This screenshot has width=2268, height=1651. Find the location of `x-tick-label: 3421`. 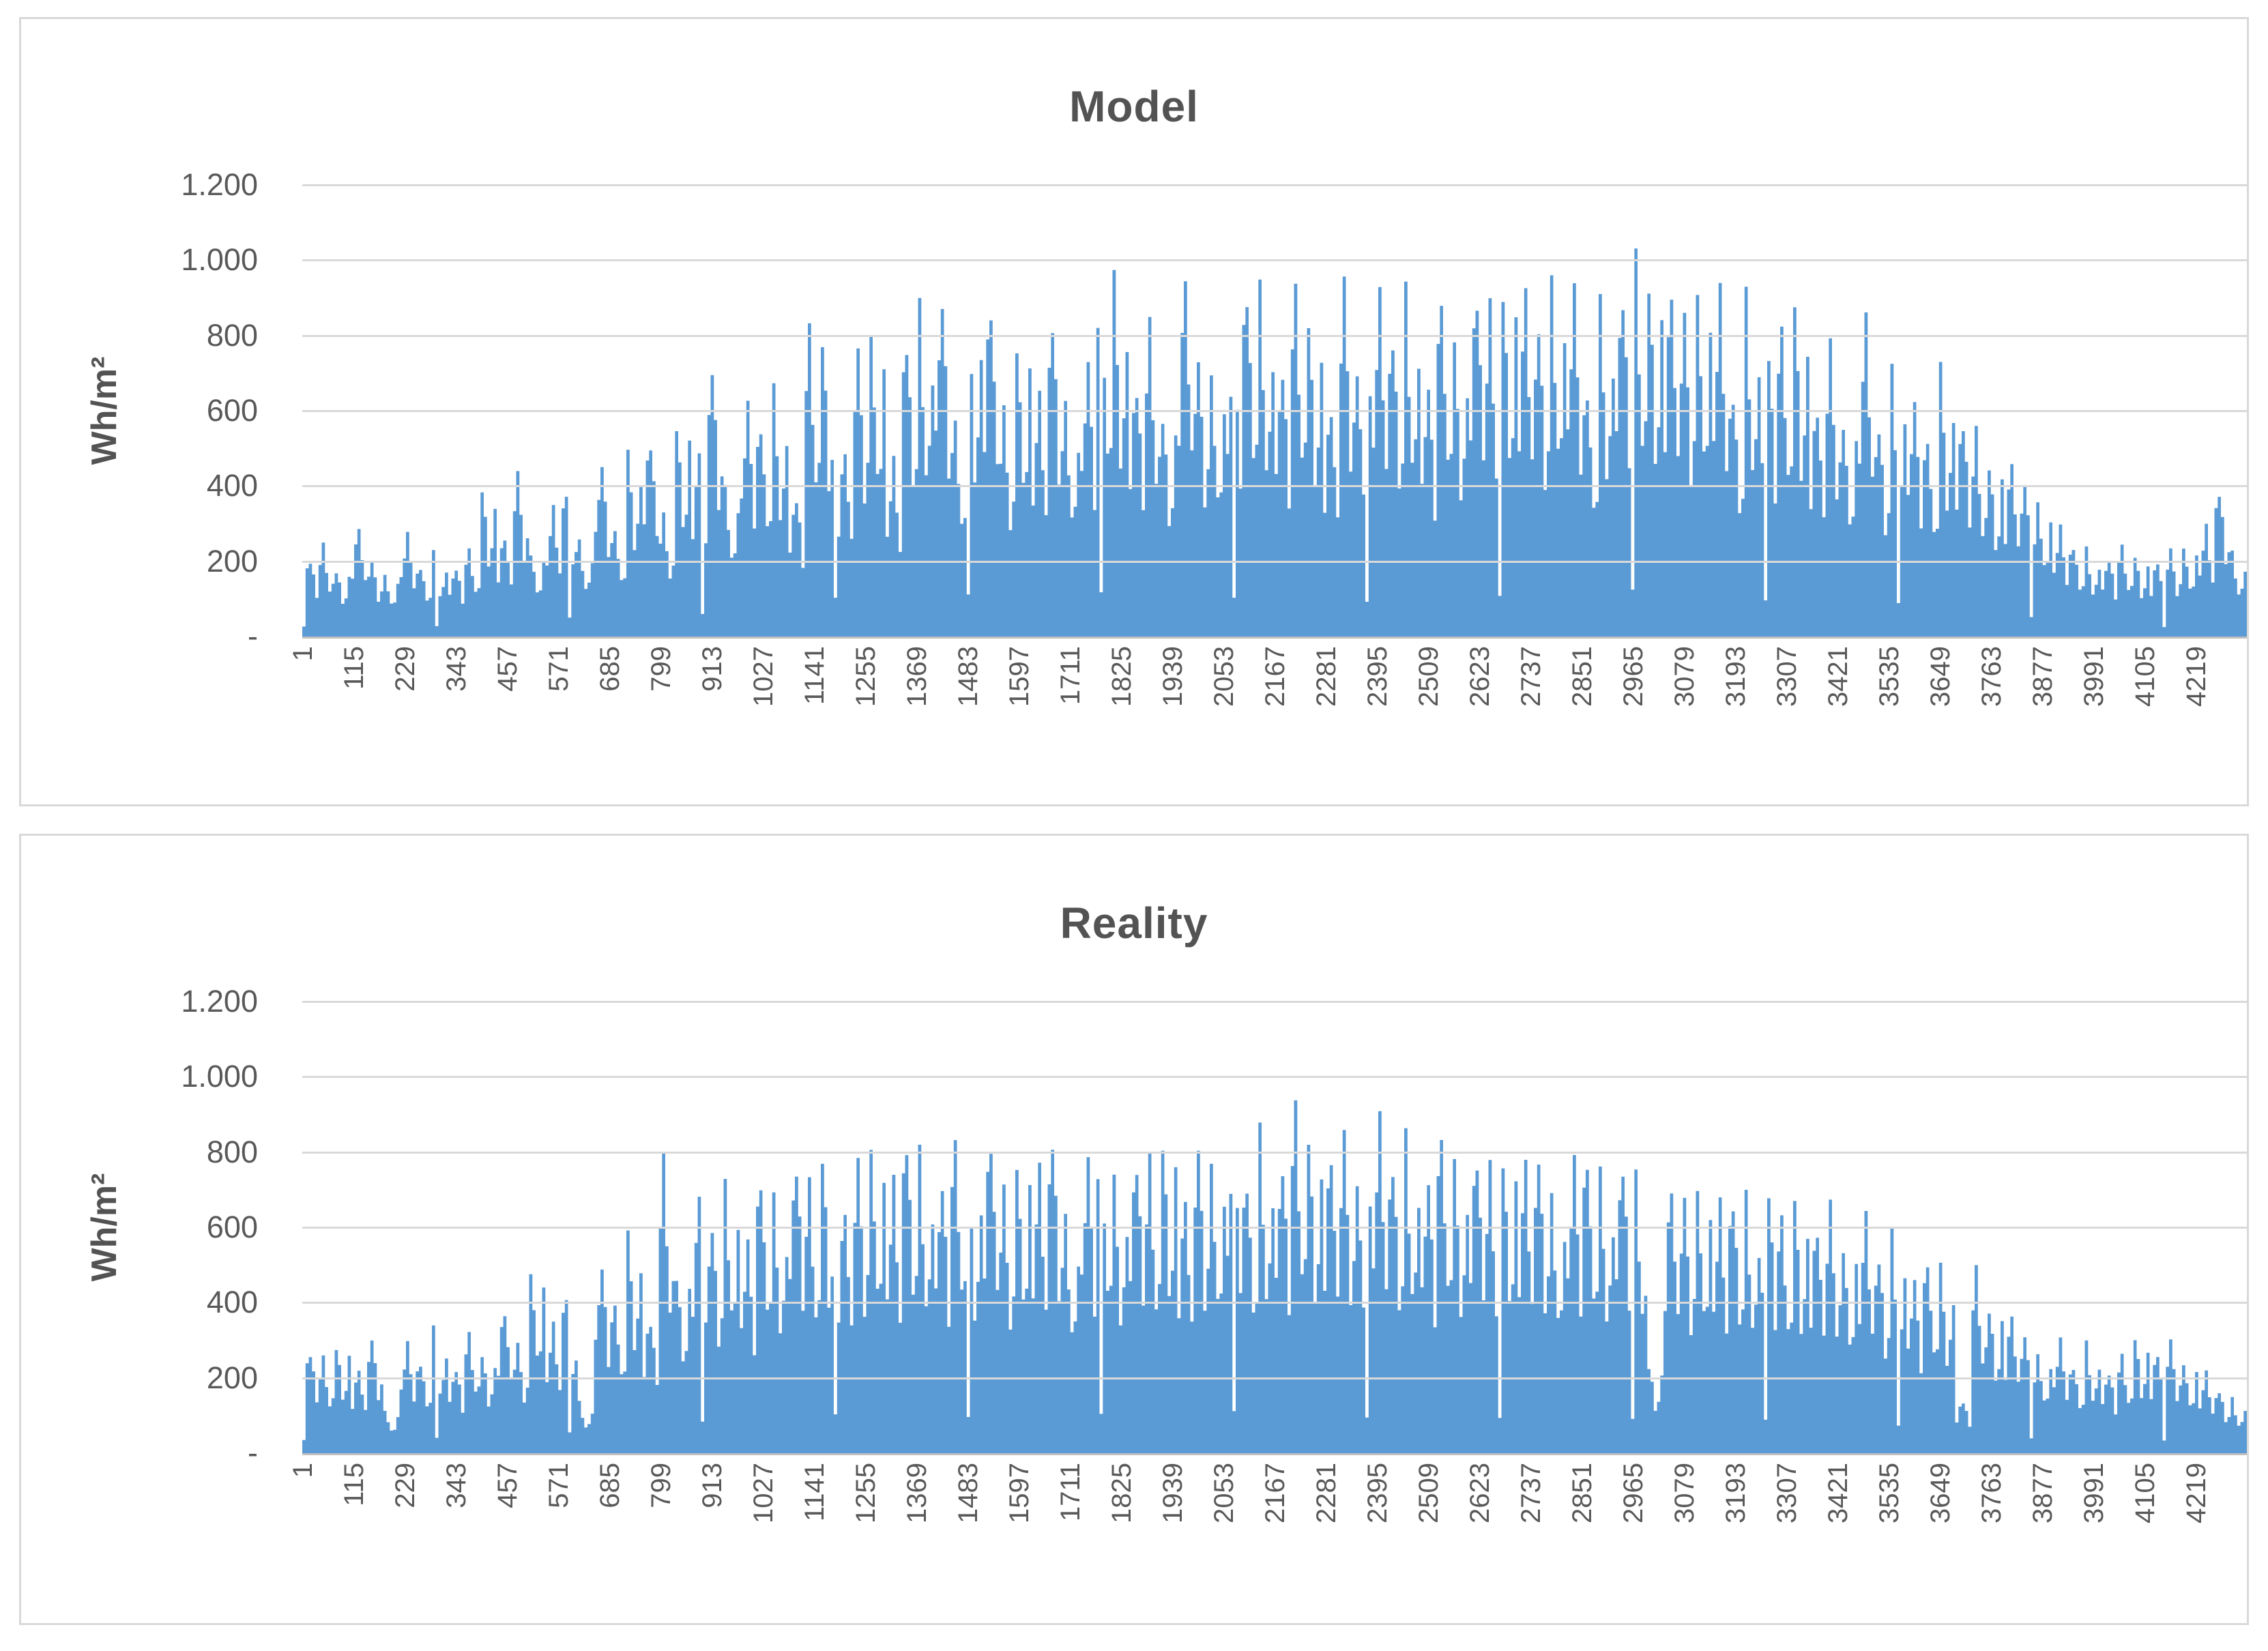

x-tick-label: 3421 is located at coordinates (1839, 676).